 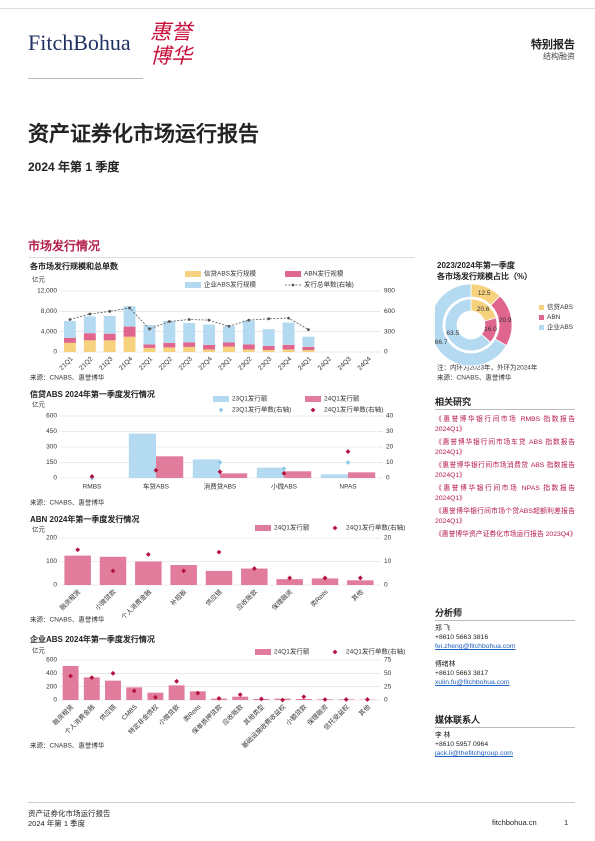 What do you see at coordinates (490, 329) in the screenshot?
I see `slice-label: 16.0` at bounding box center [490, 329].